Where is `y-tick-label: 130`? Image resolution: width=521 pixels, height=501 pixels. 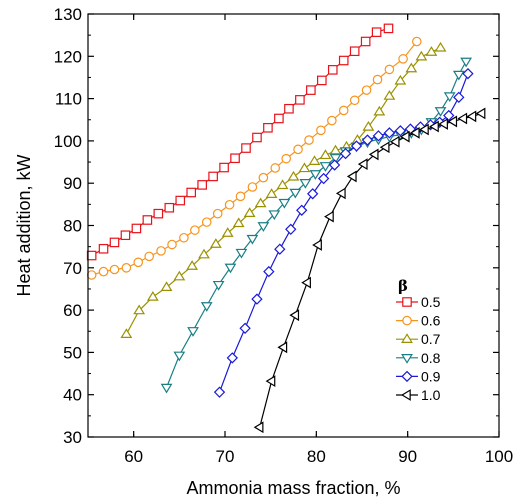
y-tick-label: 130 is located at coordinates (68, 14).